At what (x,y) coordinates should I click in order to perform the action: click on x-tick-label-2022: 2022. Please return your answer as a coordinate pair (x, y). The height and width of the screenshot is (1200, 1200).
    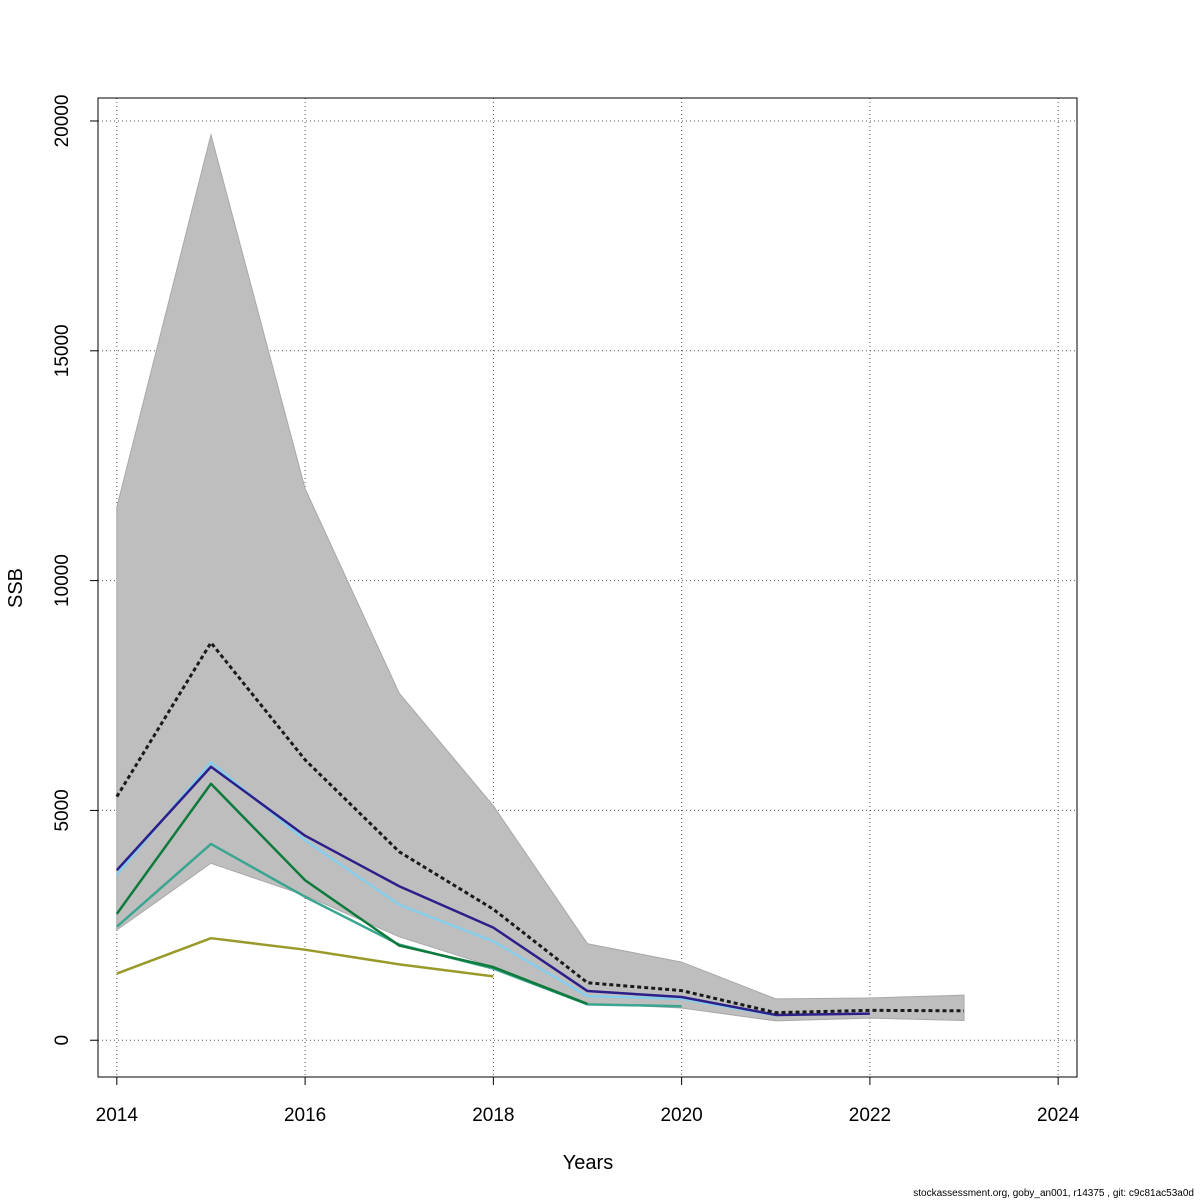
    Looking at the image, I should click on (870, 1115).